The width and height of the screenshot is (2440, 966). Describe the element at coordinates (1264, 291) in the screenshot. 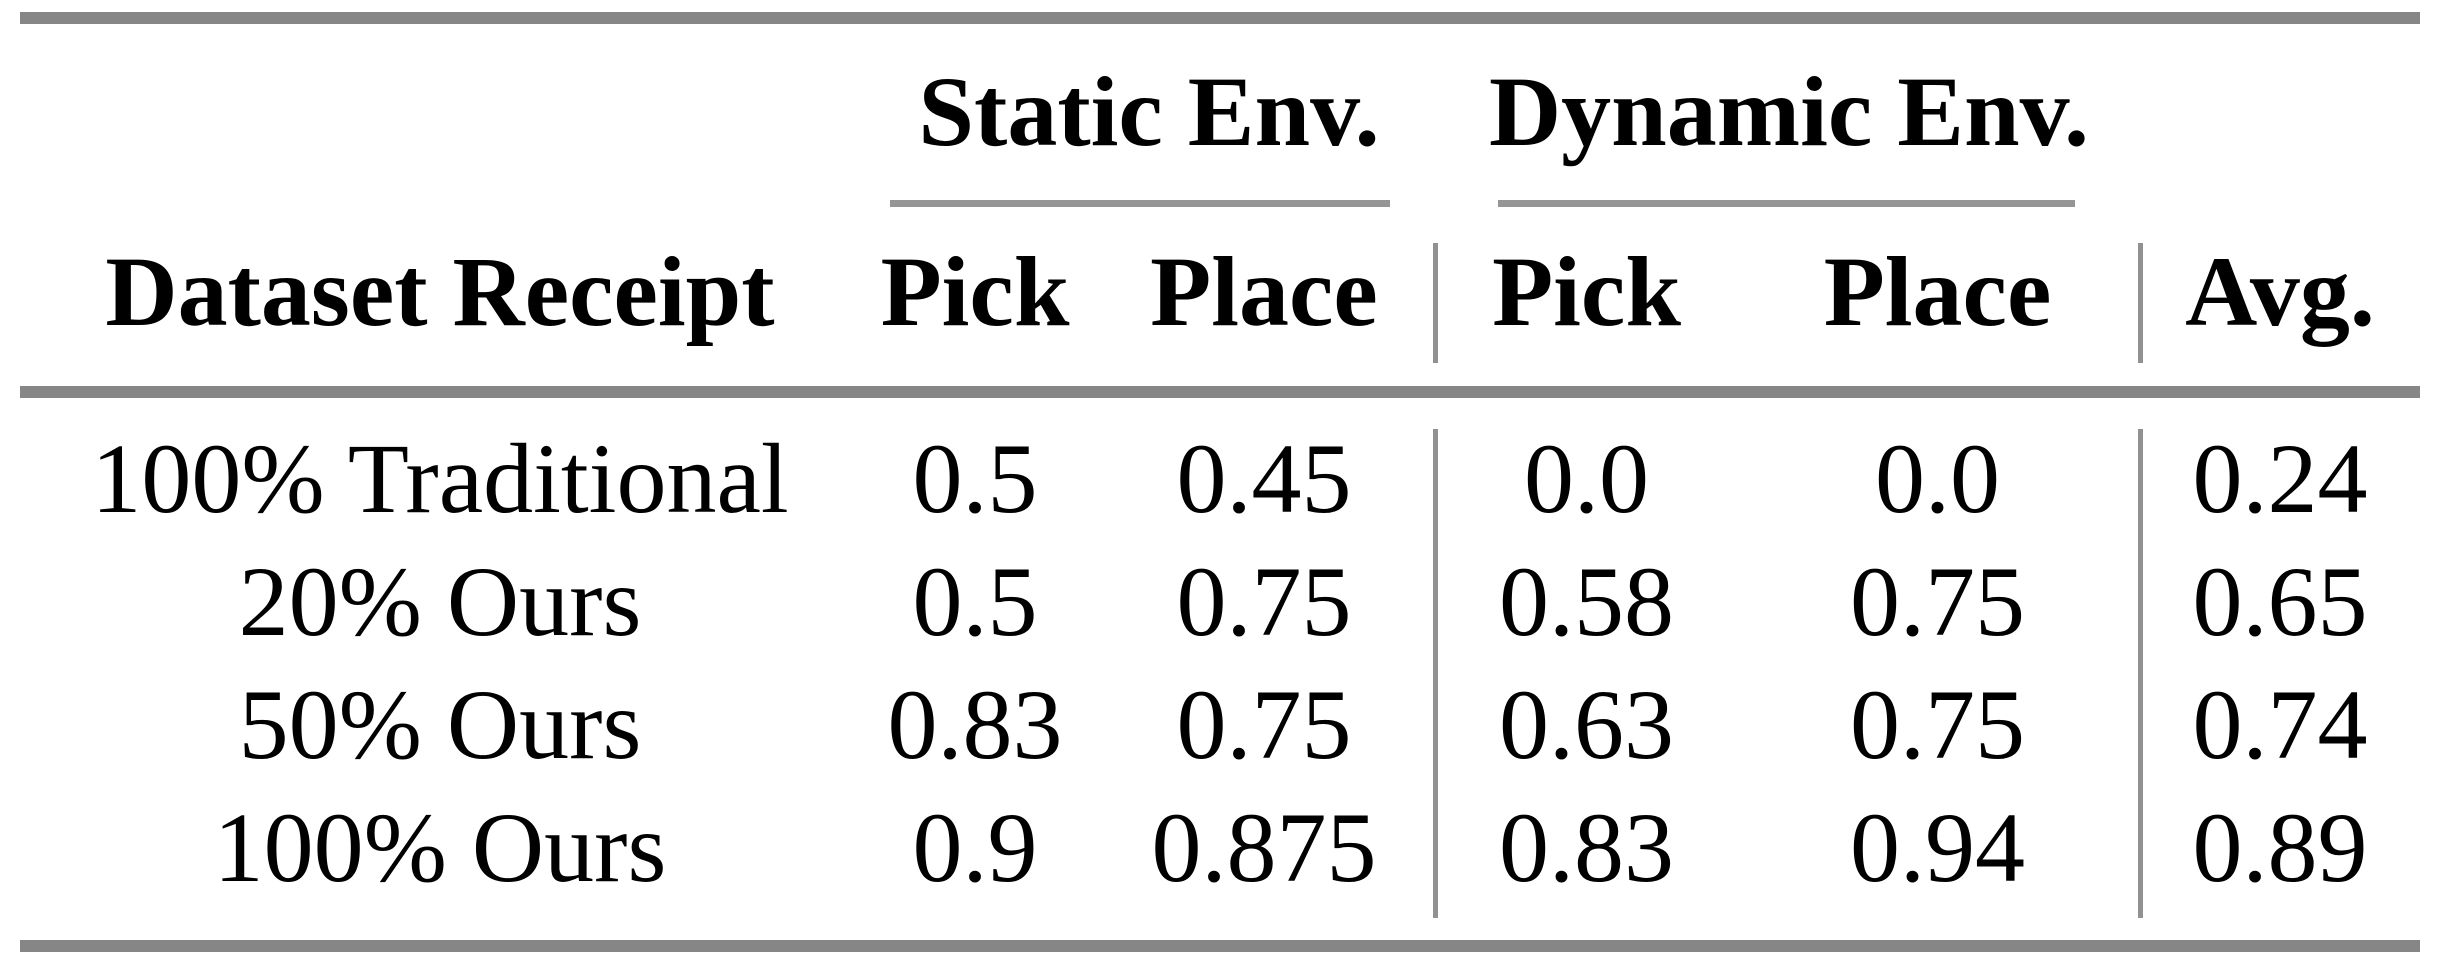

I see `col-header-static-place: Place` at that location.